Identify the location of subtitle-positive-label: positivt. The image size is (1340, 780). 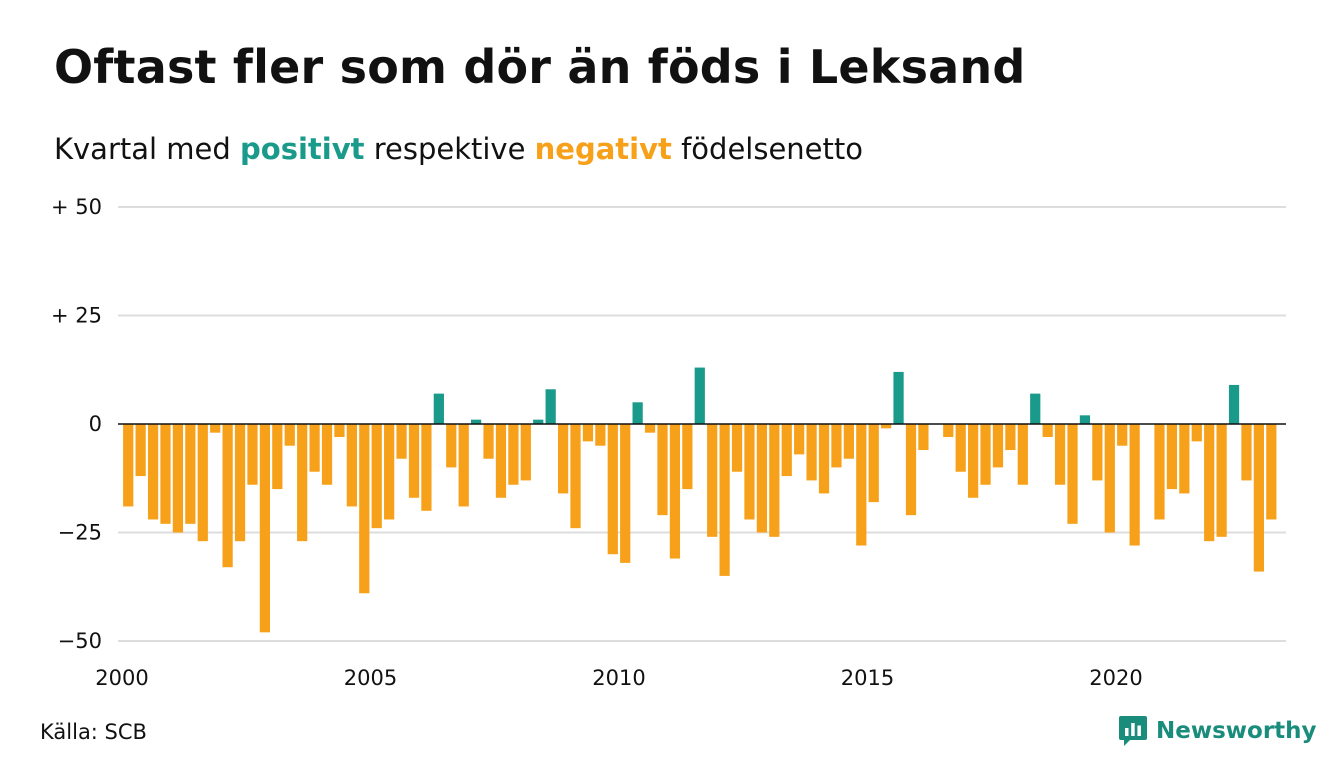
(302, 149).